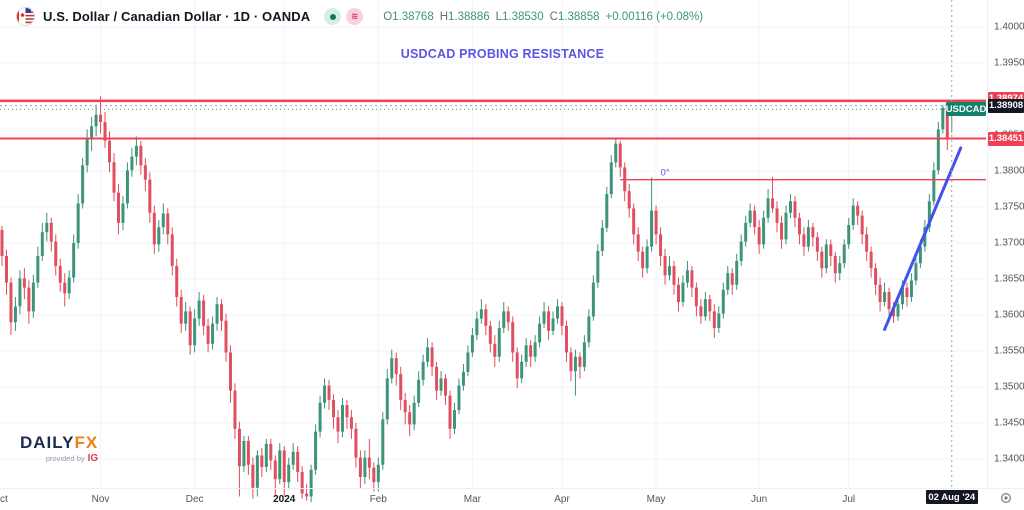 The image size is (1024, 510). I want to click on time-tick-label: Nov, so click(100, 499).